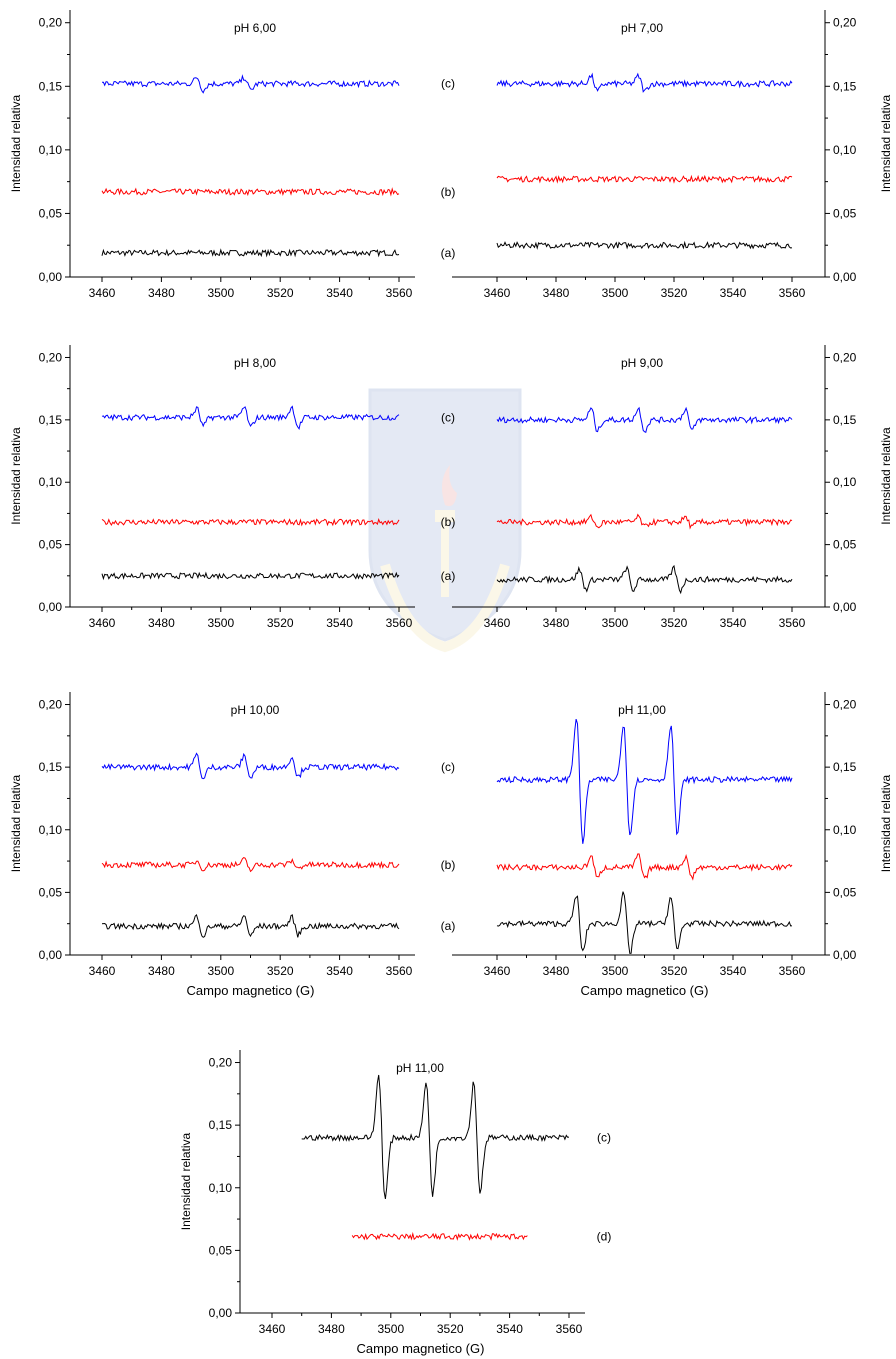 The width and height of the screenshot is (896, 1359). I want to click on chart-title: pH 10,00, so click(255, 710).